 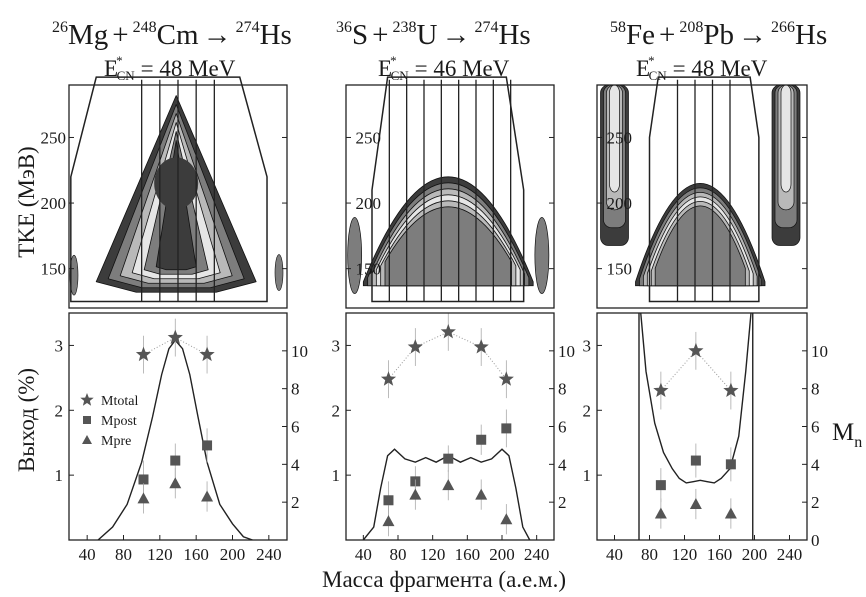 I want to click on svg-text:E*CN= 46 MeV: E* CN = 46 MeV, so click(x=444, y=68).